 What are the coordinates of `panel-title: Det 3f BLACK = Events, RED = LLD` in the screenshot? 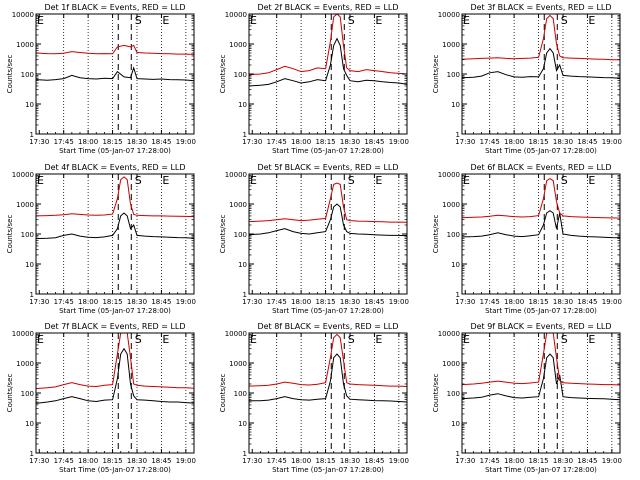 It's located at (540, 7).